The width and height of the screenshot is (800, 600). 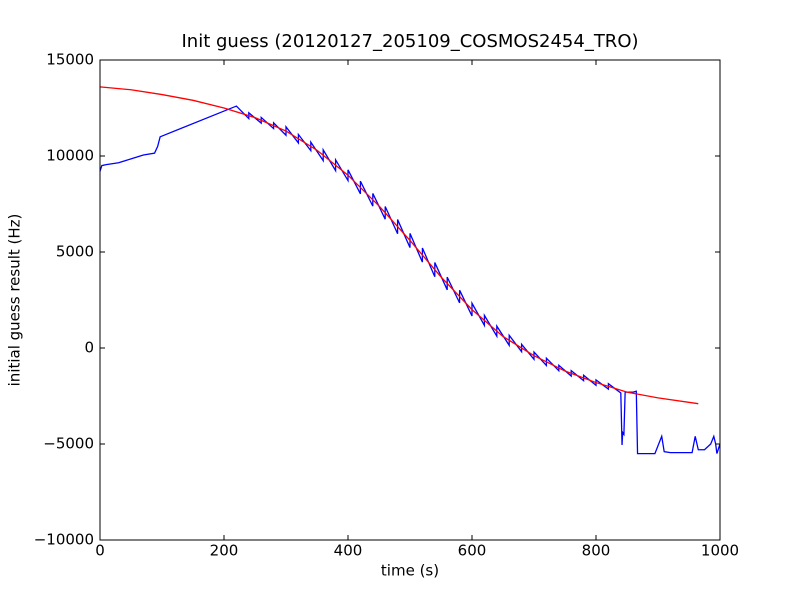 What do you see at coordinates (70, 60) in the screenshot?
I see `y-tick-label: 15000` at bounding box center [70, 60].